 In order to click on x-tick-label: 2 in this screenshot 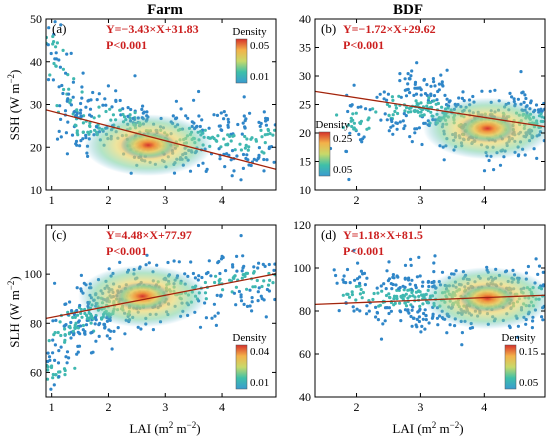, I will do `click(108, 200)`.